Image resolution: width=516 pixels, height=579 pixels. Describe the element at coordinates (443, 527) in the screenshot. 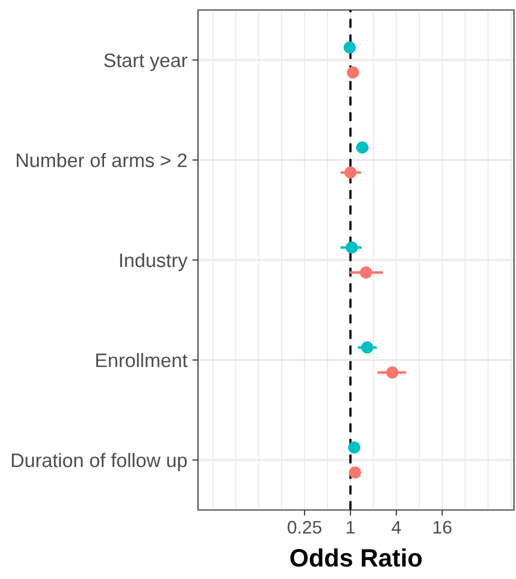

I see `x-tick-label: 16` at that location.